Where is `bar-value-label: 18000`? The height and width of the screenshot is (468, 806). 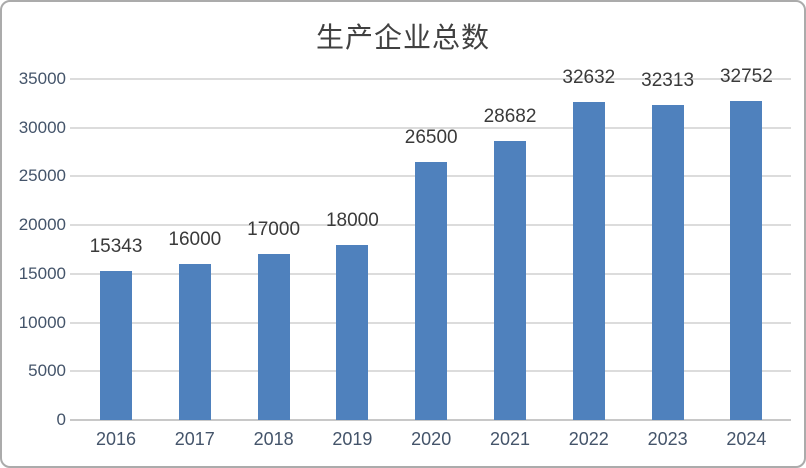 bar-value-label: 18000 is located at coordinates (352, 220).